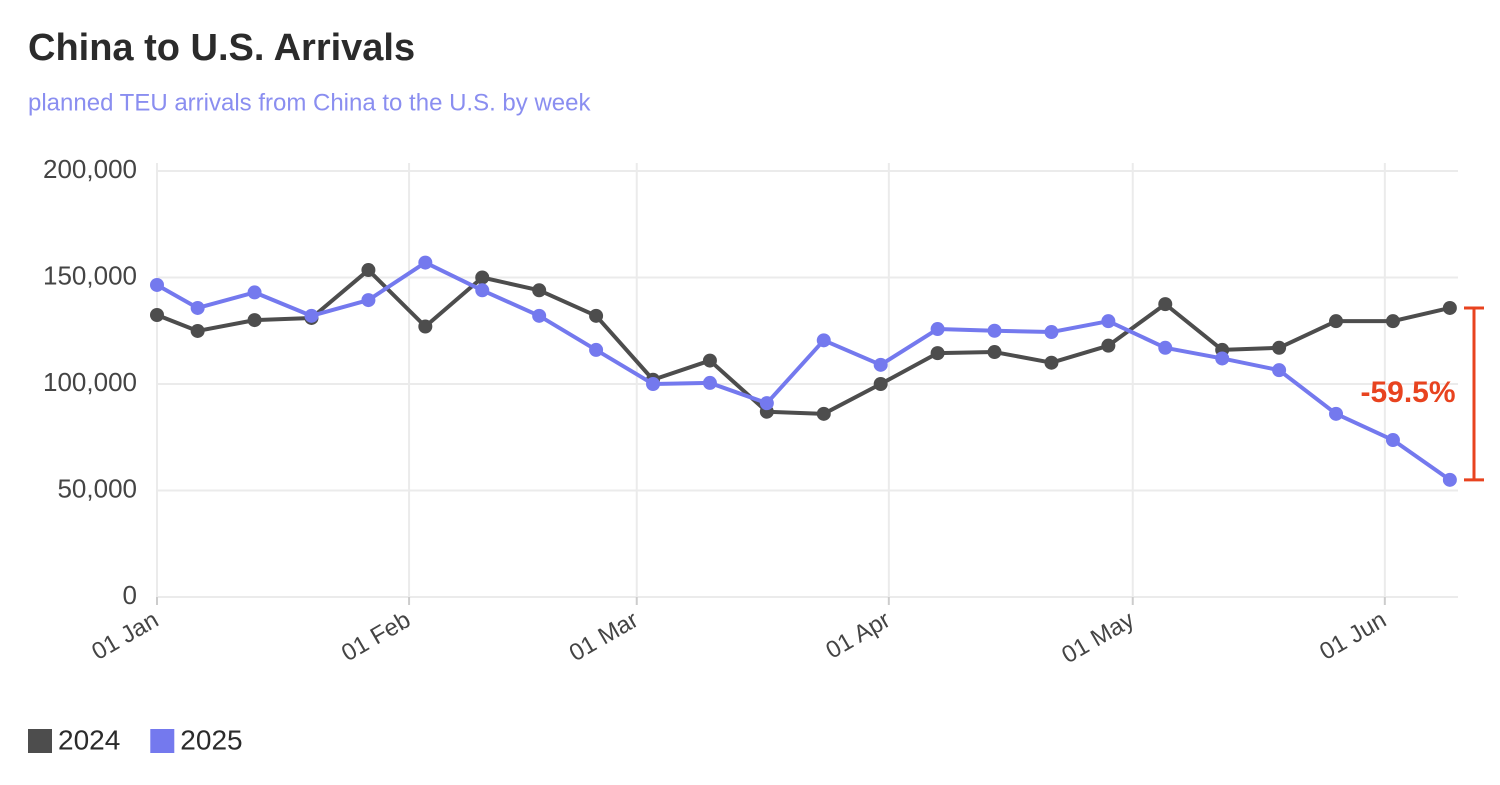  What do you see at coordinates (858, 635) in the screenshot?
I see `x-tick-label: 01 Apr` at bounding box center [858, 635].